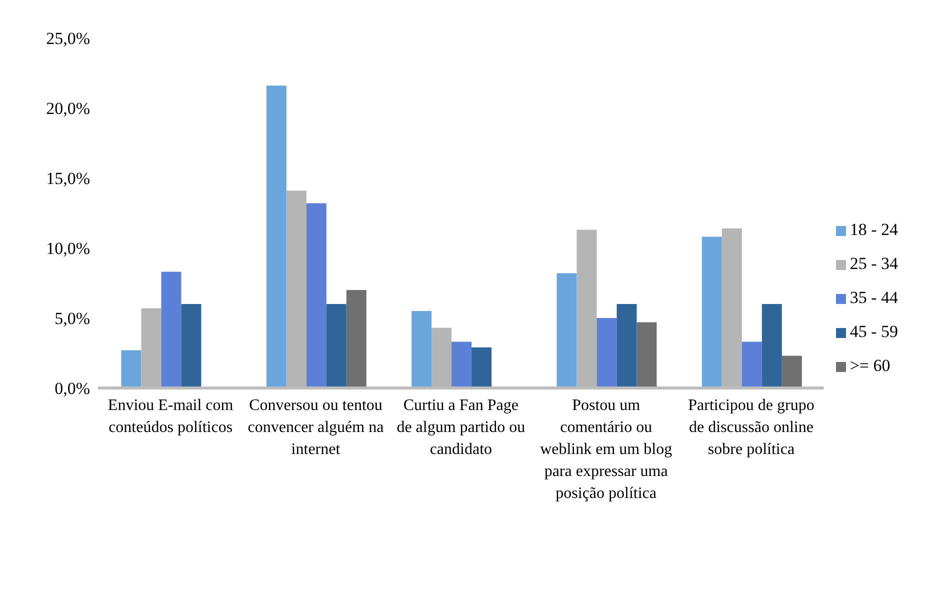 The height and width of the screenshot is (600, 929). What do you see at coordinates (870, 365) in the screenshot?
I see `legend-label: >= 60` at bounding box center [870, 365].